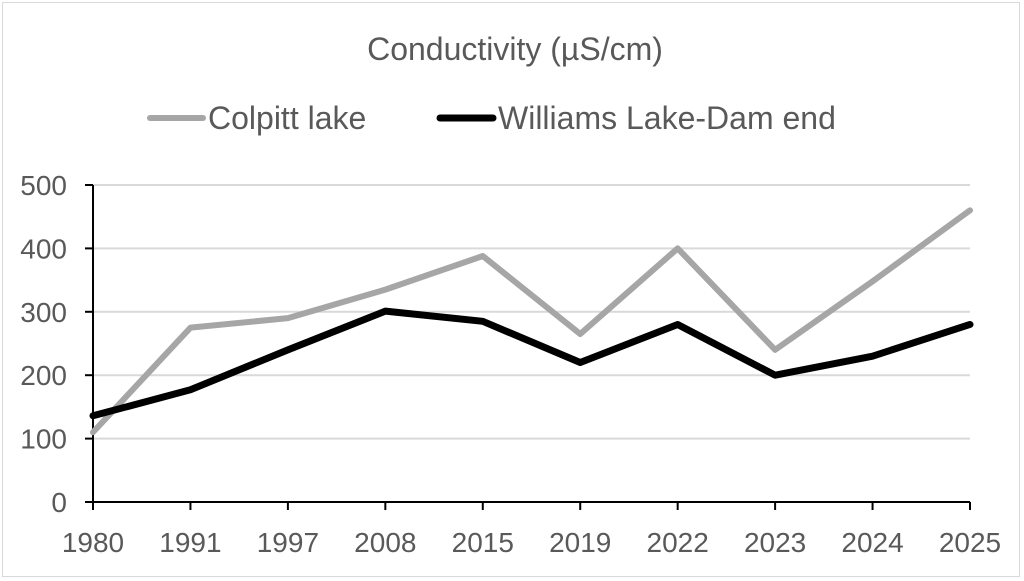 This screenshot has height=581, width=1024. What do you see at coordinates (59, 502) in the screenshot?
I see `y-tick-label: 0` at bounding box center [59, 502].